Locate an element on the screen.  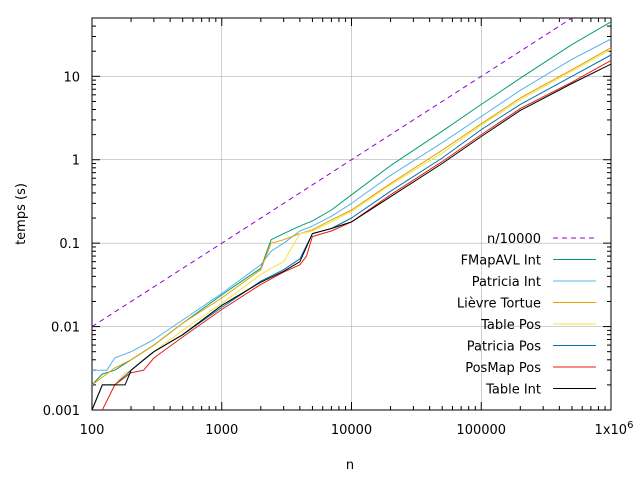
legend-label: Patricia Pos is located at coordinates (504, 347).